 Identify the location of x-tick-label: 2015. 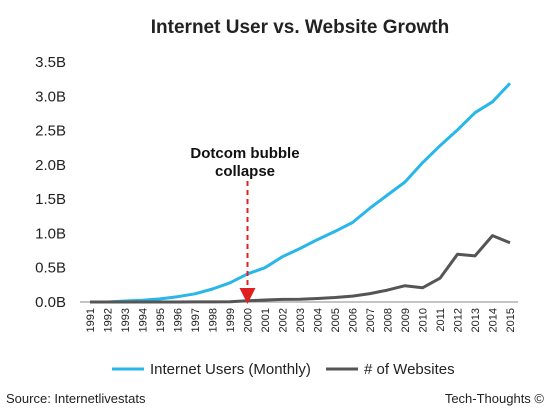
(511, 320).